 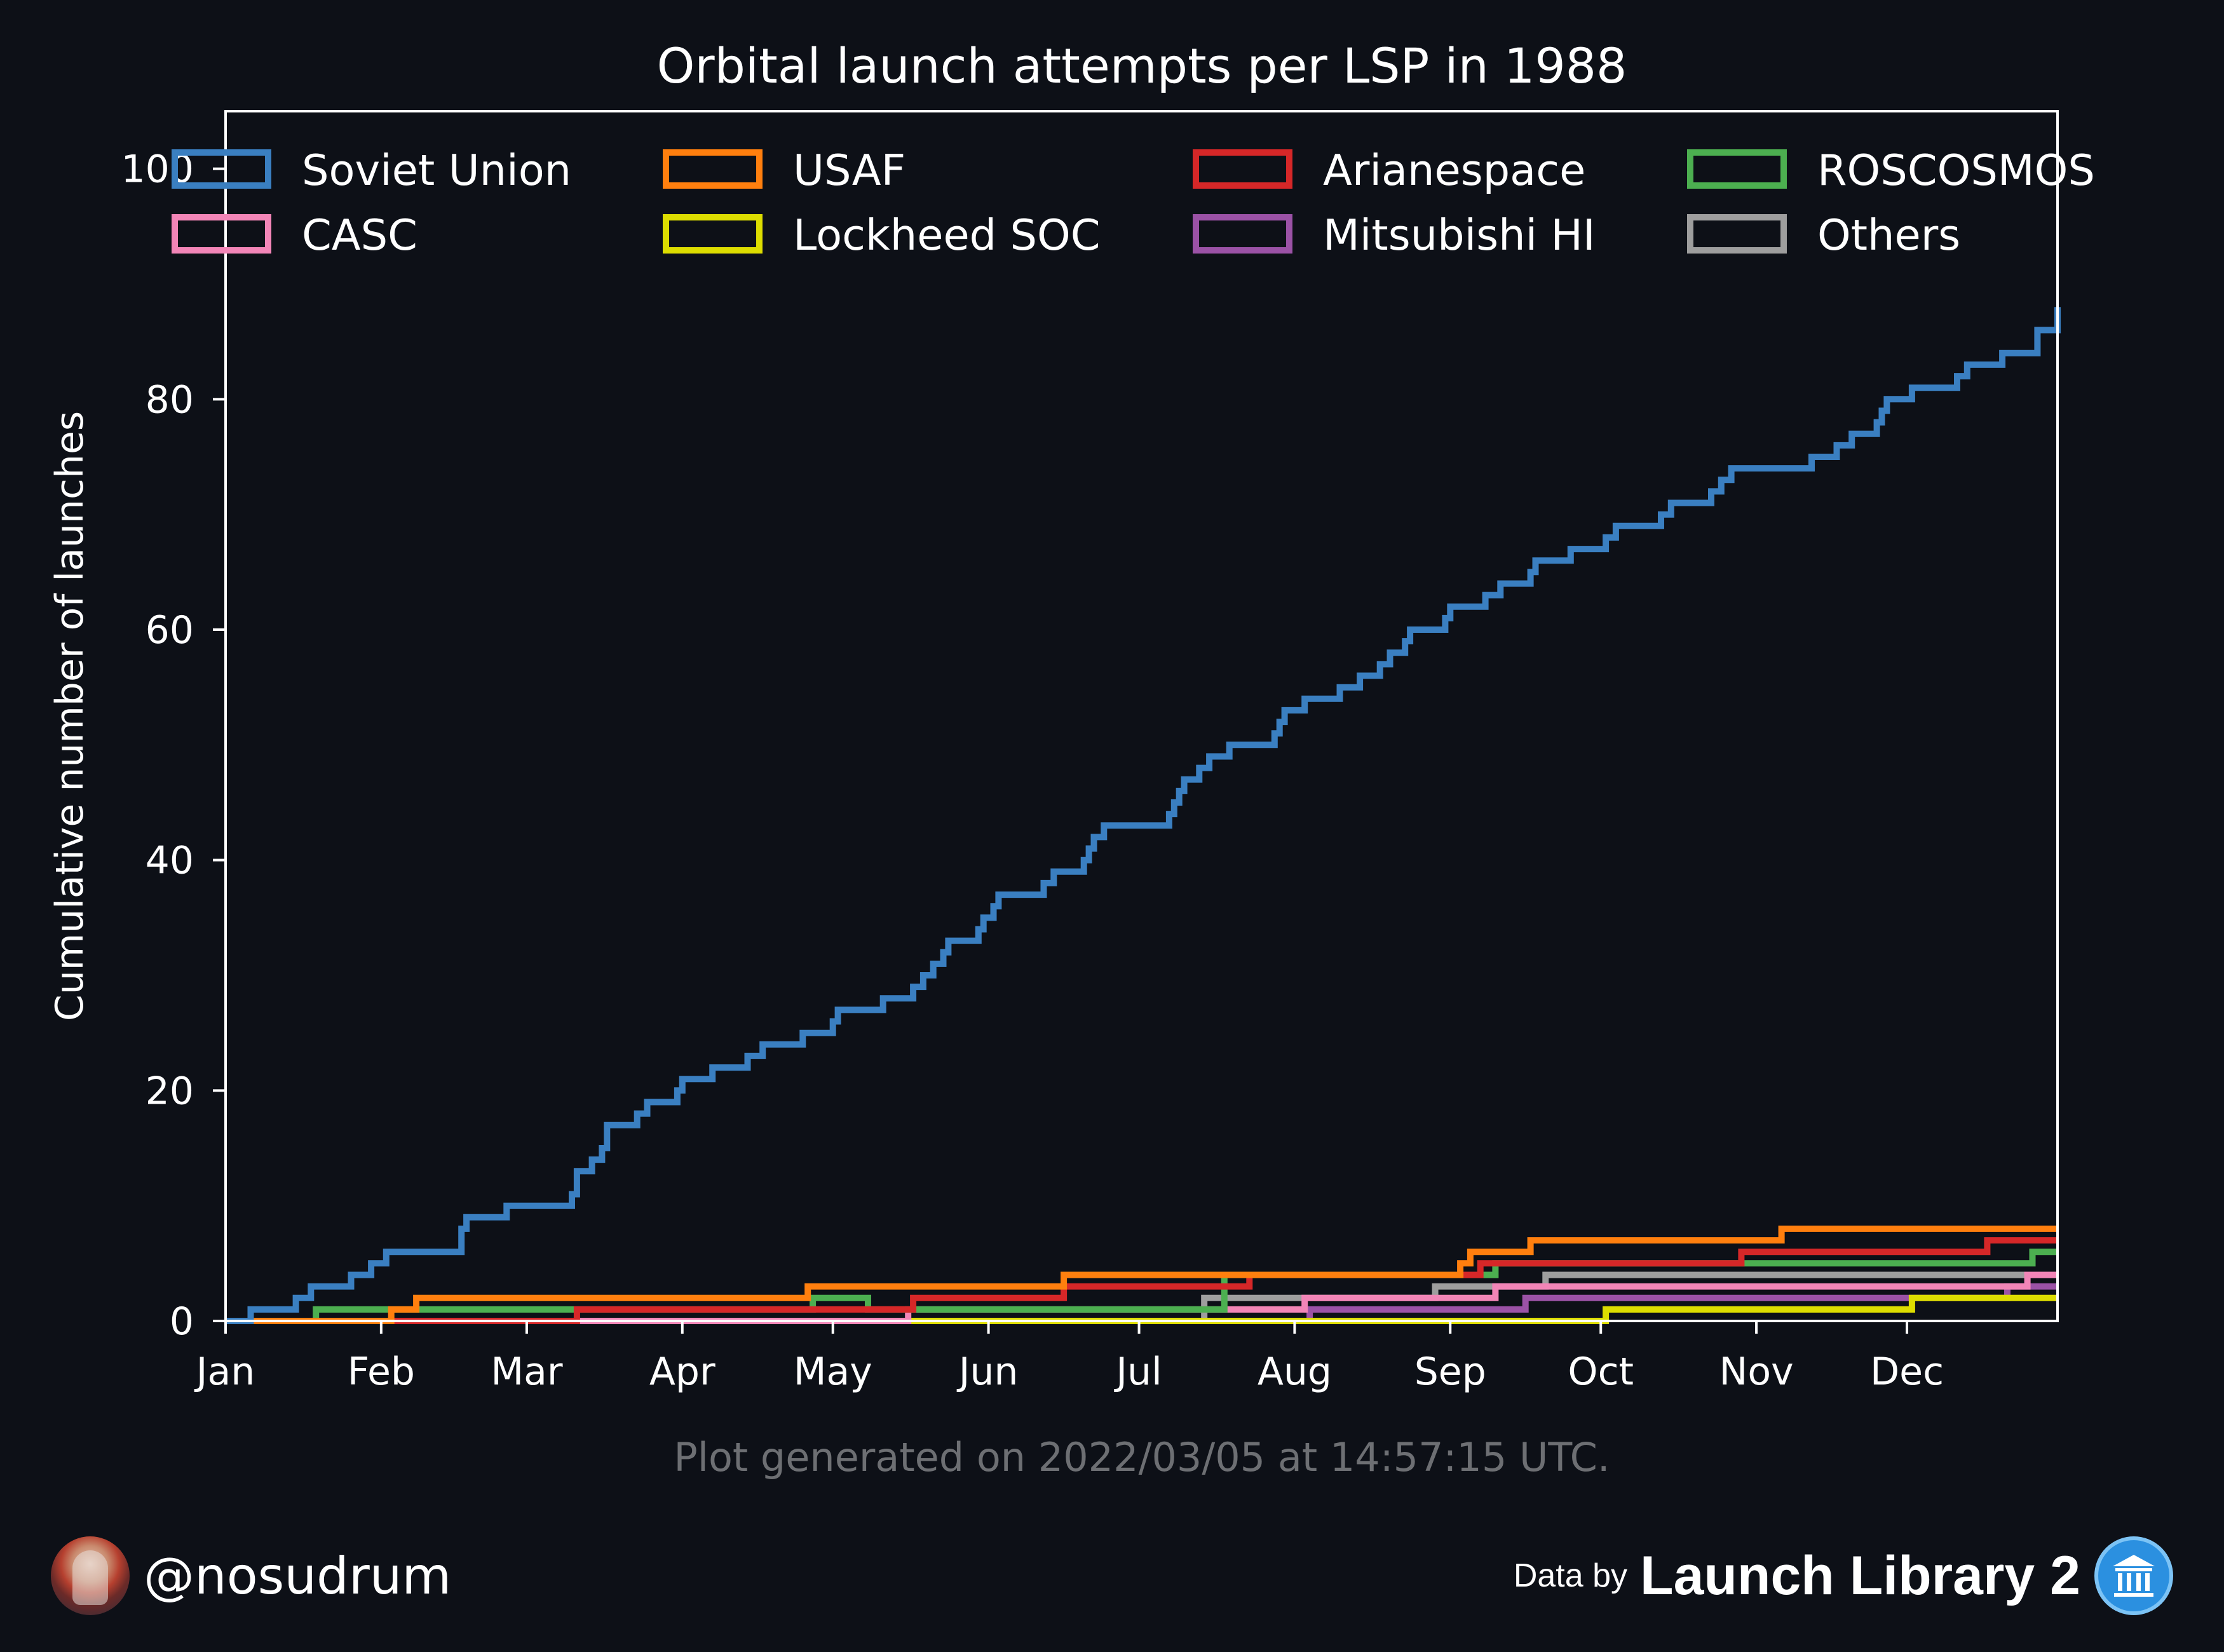 What do you see at coordinates (682, 1372) in the screenshot?
I see `x-tick-label: Apr` at bounding box center [682, 1372].